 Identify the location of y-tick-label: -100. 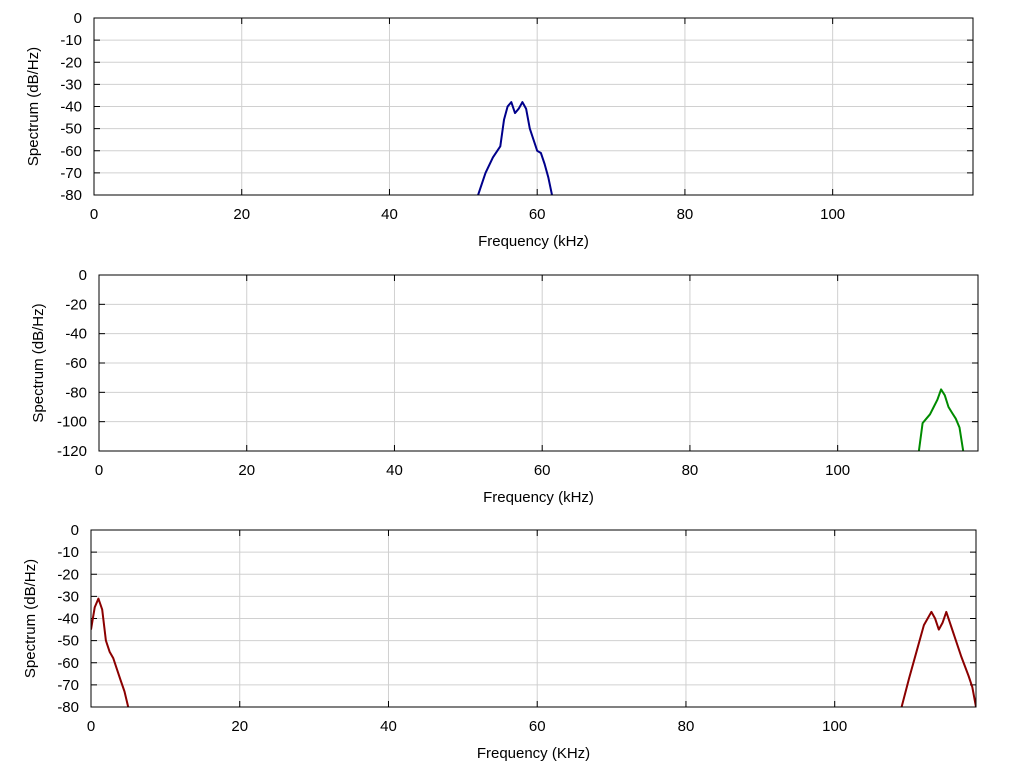
(72, 422).